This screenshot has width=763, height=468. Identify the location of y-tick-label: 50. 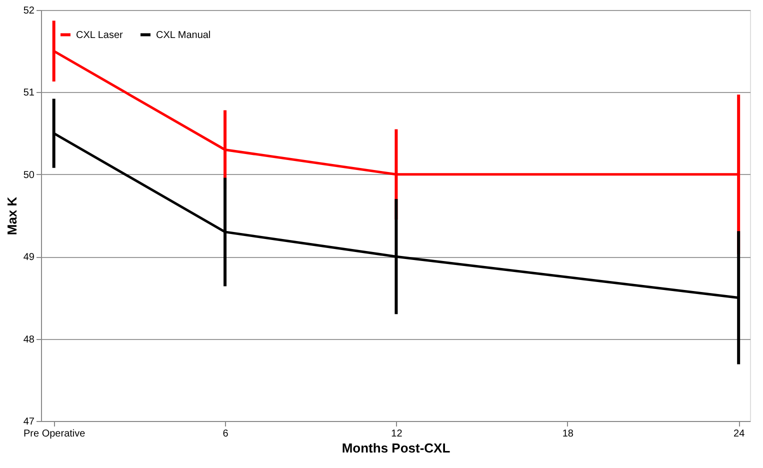
(29, 175).